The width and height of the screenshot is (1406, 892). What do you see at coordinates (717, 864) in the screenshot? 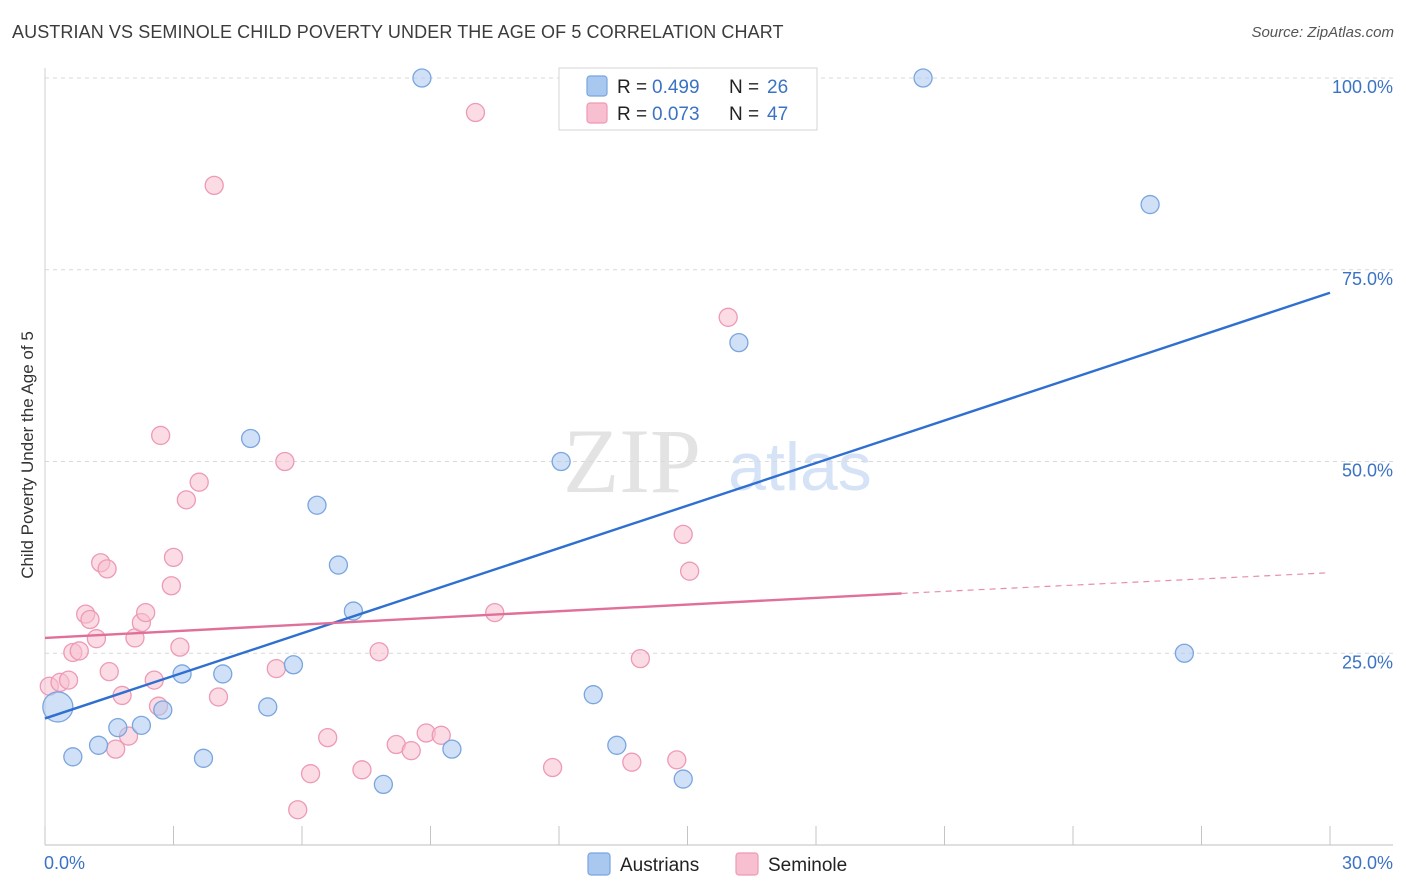
I see `bottom-legend: Austrians Seminole` at bounding box center [717, 864].